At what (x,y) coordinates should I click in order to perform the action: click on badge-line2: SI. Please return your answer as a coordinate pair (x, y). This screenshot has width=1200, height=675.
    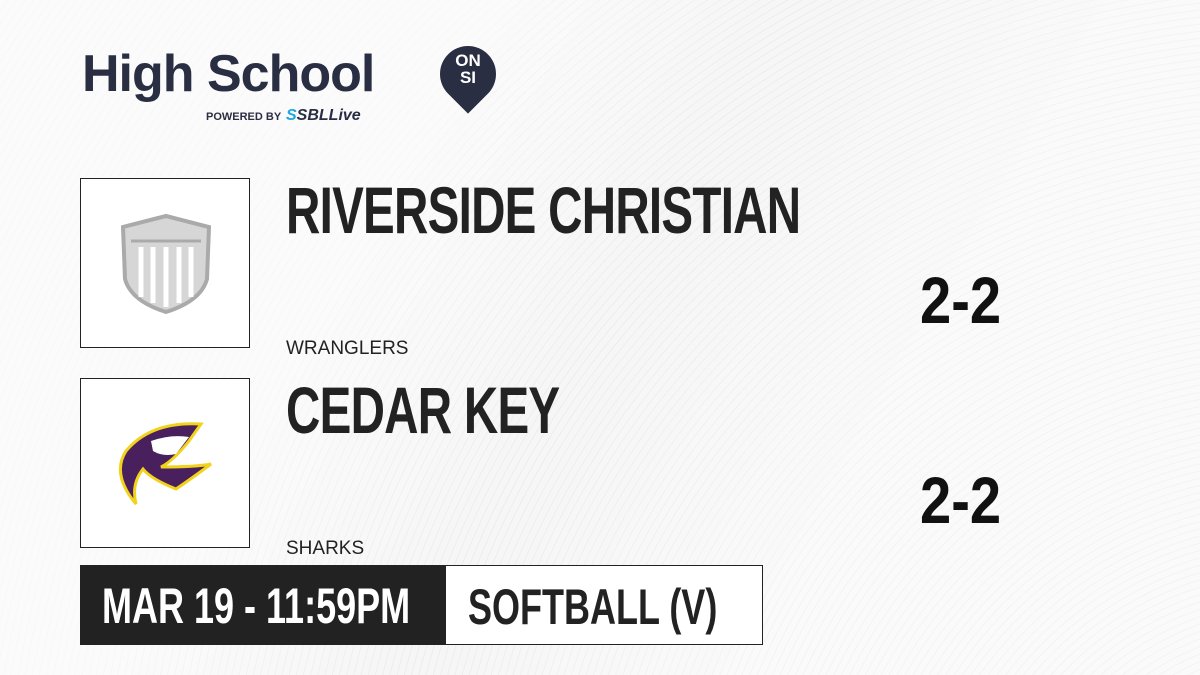
    Looking at the image, I should click on (468, 77).